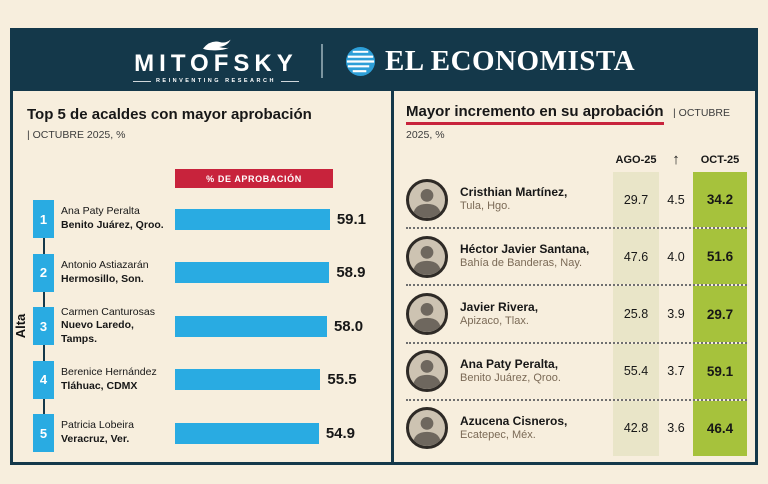 The width and height of the screenshot is (768, 484). I want to click on mayor-name: Antonio Astiazarán, so click(105, 264).